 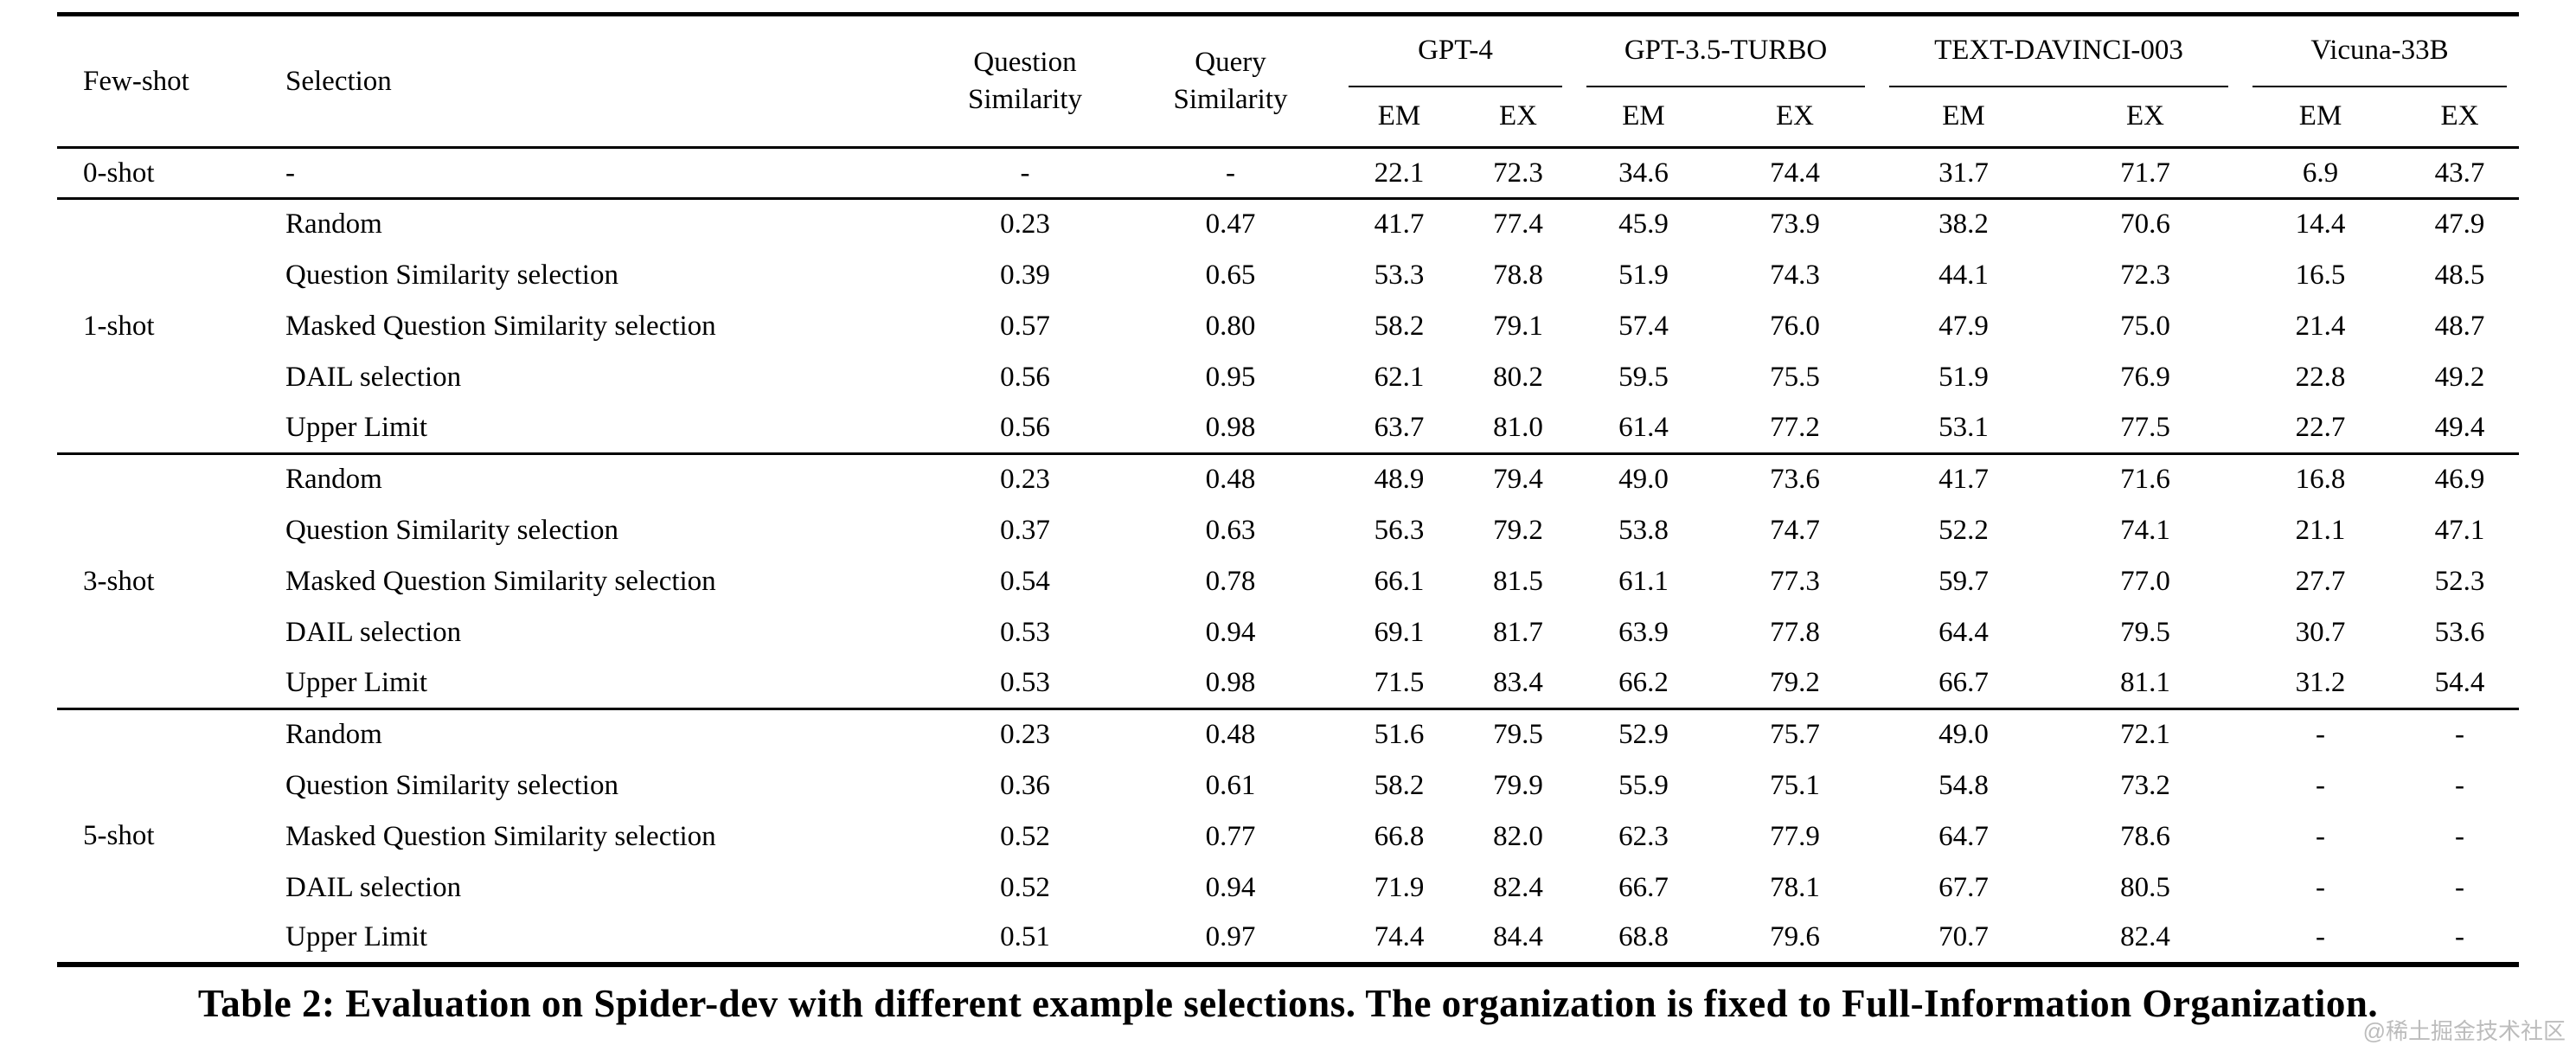 What do you see at coordinates (2464, 1031) in the screenshot?
I see `watermark: @稀土掘金技术社区` at bounding box center [2464, 1031].